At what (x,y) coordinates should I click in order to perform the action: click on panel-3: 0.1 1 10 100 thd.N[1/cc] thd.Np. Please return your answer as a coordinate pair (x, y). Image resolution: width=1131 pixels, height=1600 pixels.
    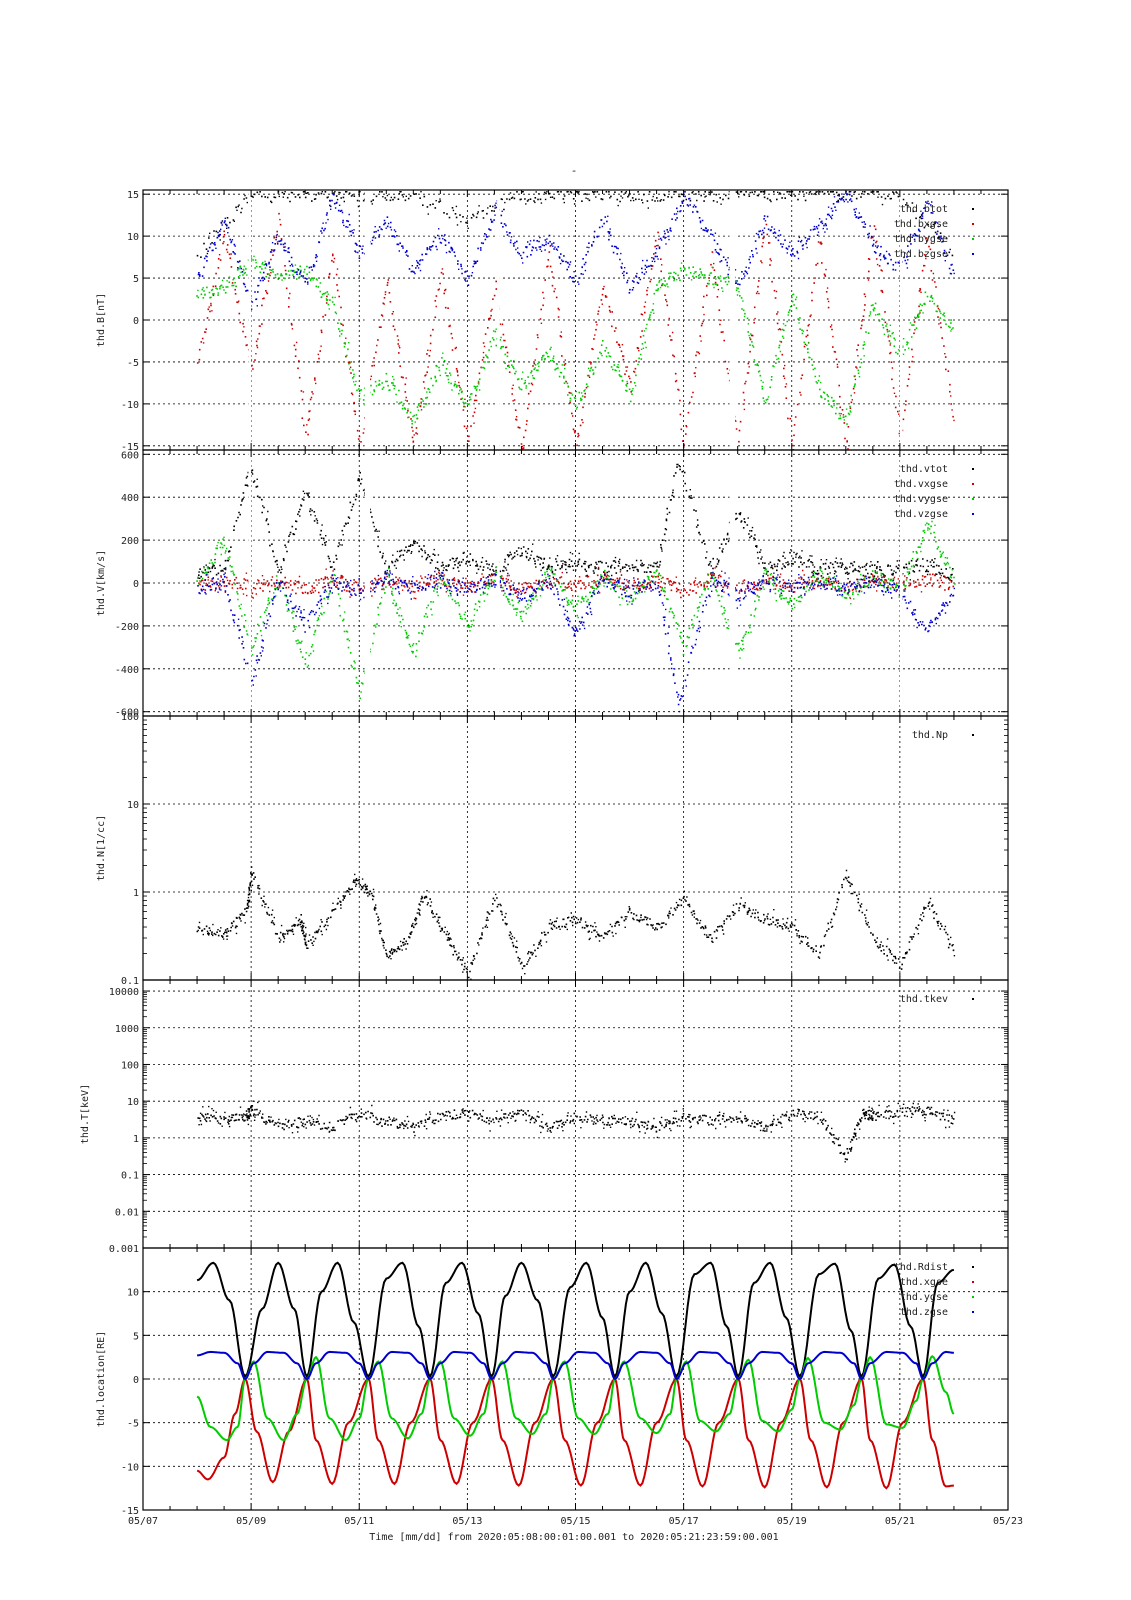
    Looking at the image, I should click on (552, 849).